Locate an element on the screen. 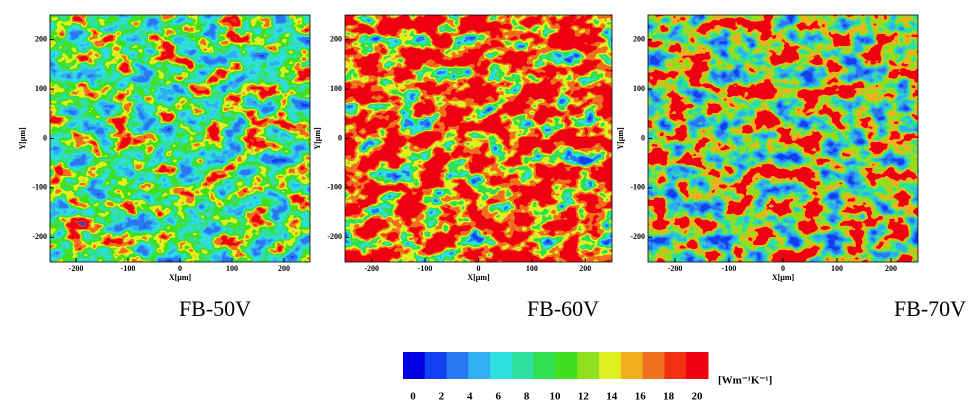 The width and height of the screenshot is (974, 404). colorbar-tick-label: 20 is located at coordinates (698, 397).